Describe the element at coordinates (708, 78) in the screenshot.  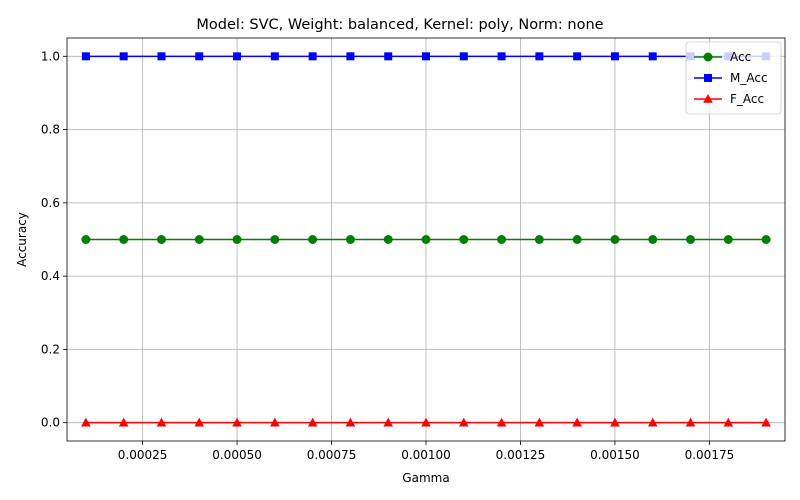
I see `legend-marker-m-acc` at that location.